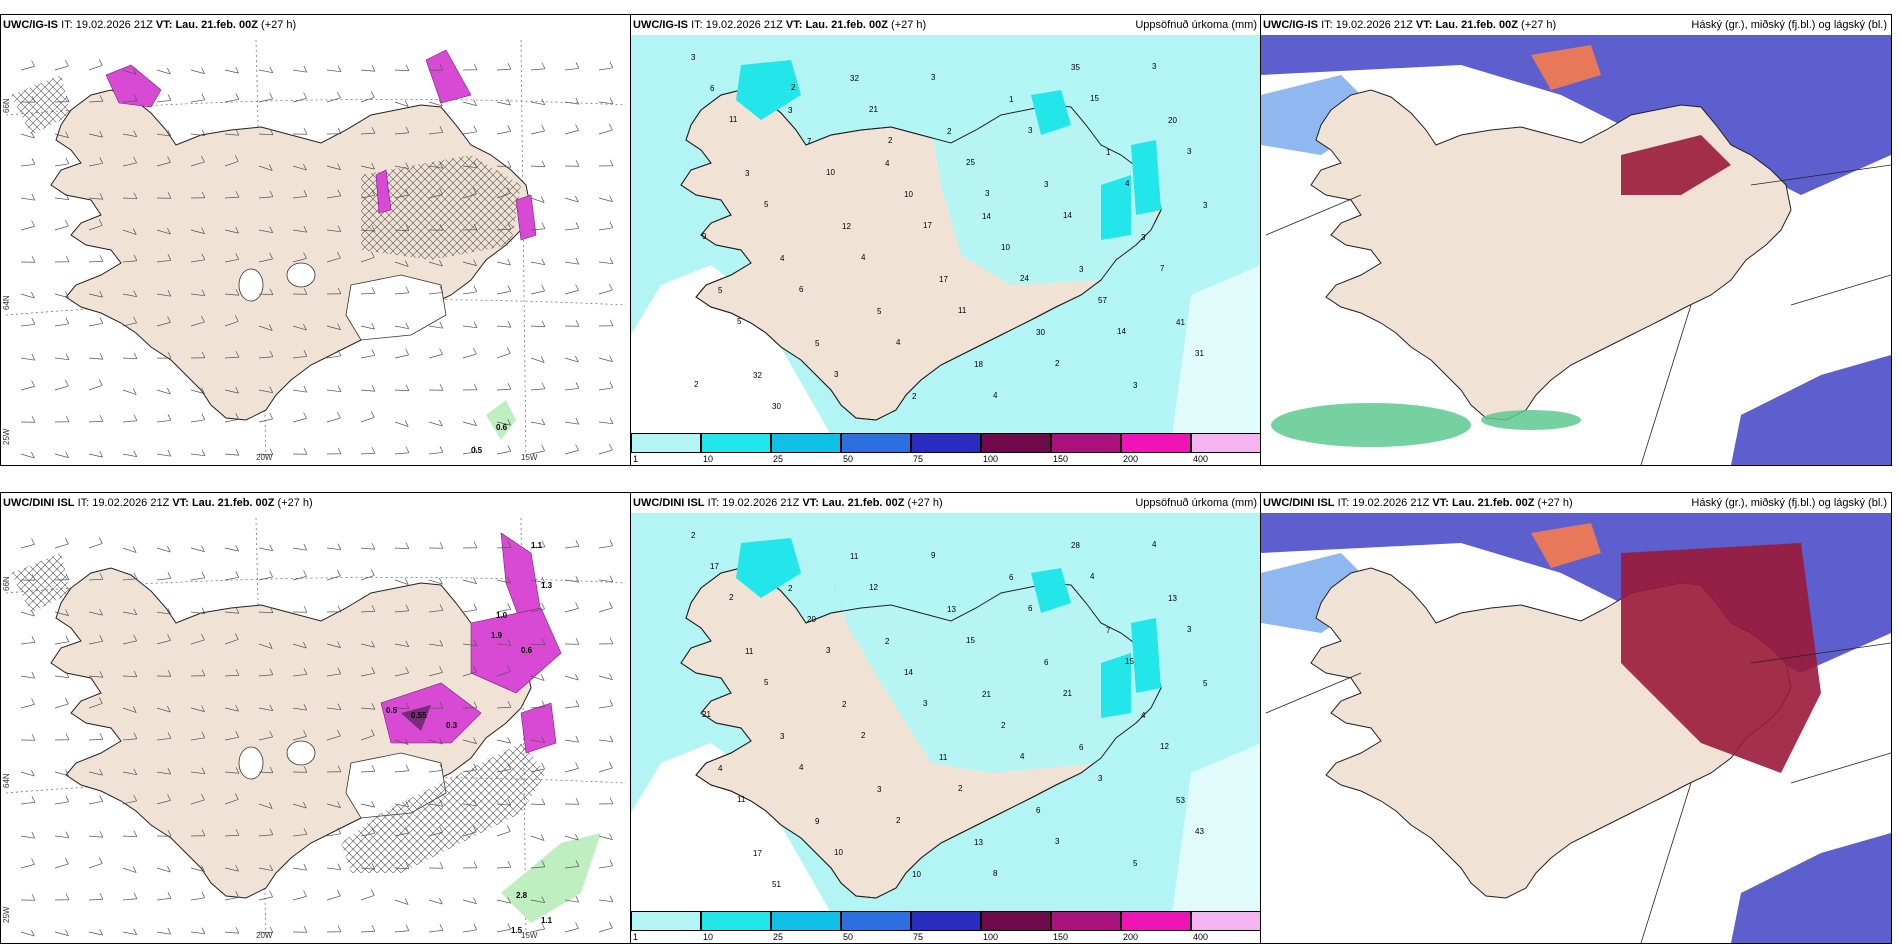 The image size is (1900, 950). I want to click on field-value-label: 1.5, so click(517, 930).